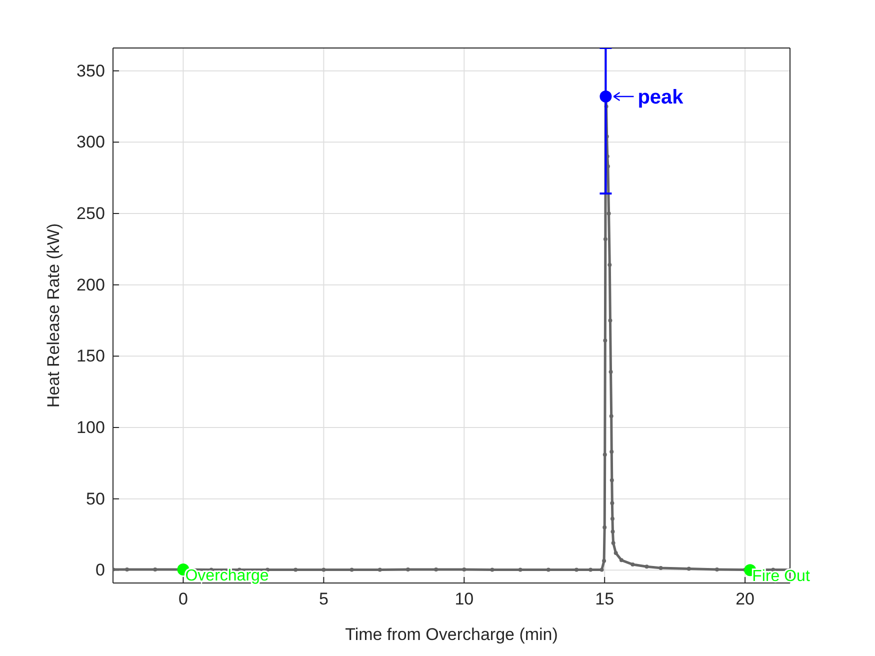 This screenshot has width=875, height=656. What do you see at coordinates (90, 284) in the screenshot?
I see `y-tick-label: 200` at bounding box center [90, 284].